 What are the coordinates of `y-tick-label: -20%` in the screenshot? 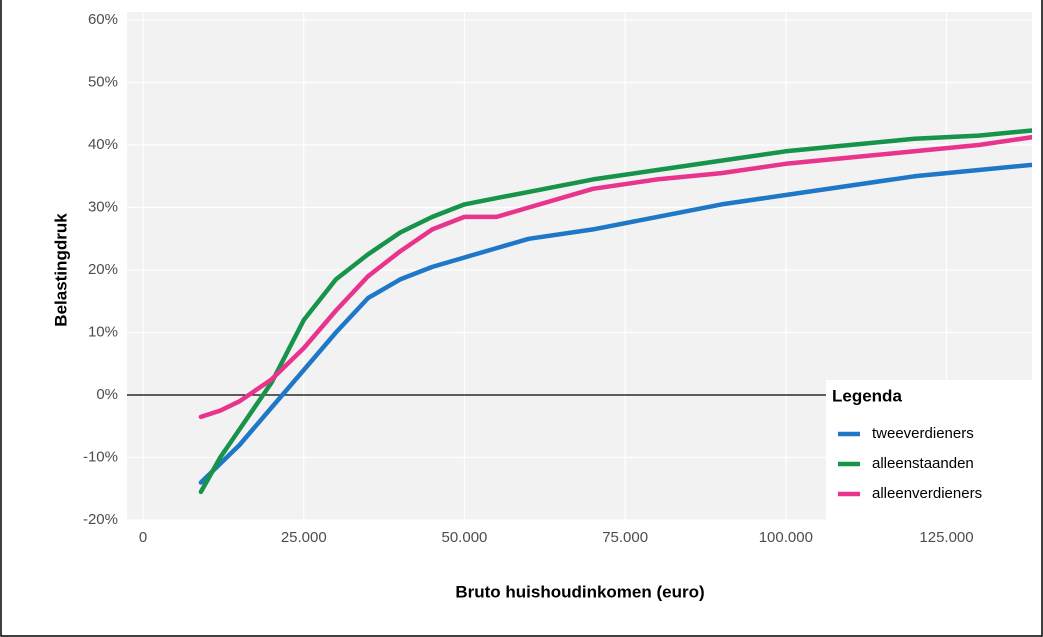 It's located at (100, 519).